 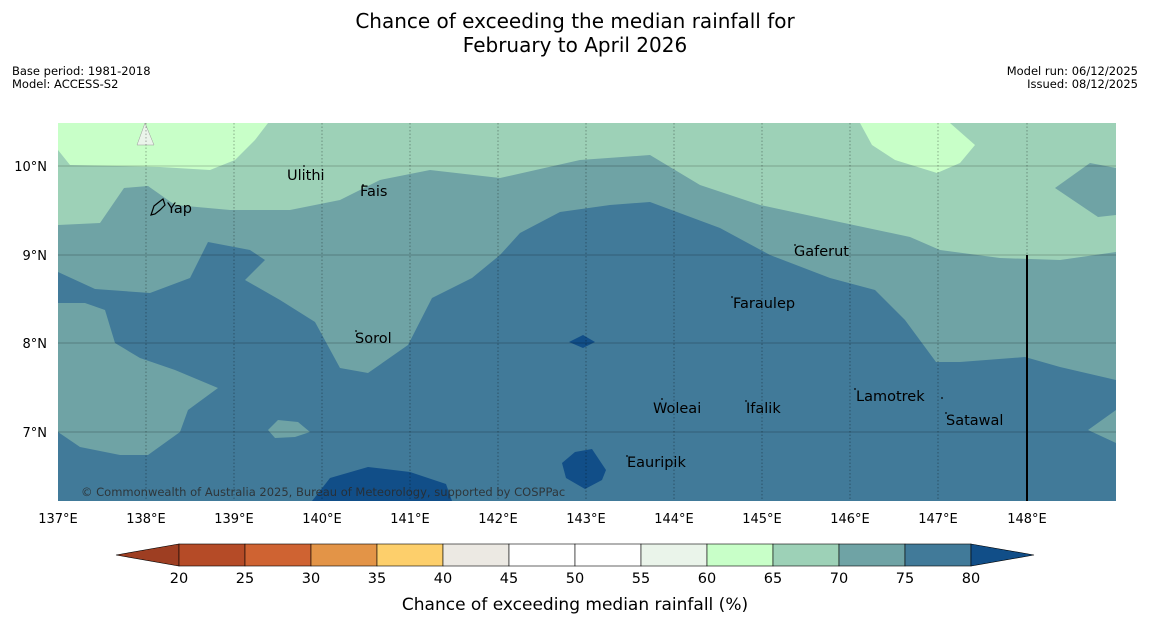 I want to click on region-above-80-south, so click(x=382, y=484).